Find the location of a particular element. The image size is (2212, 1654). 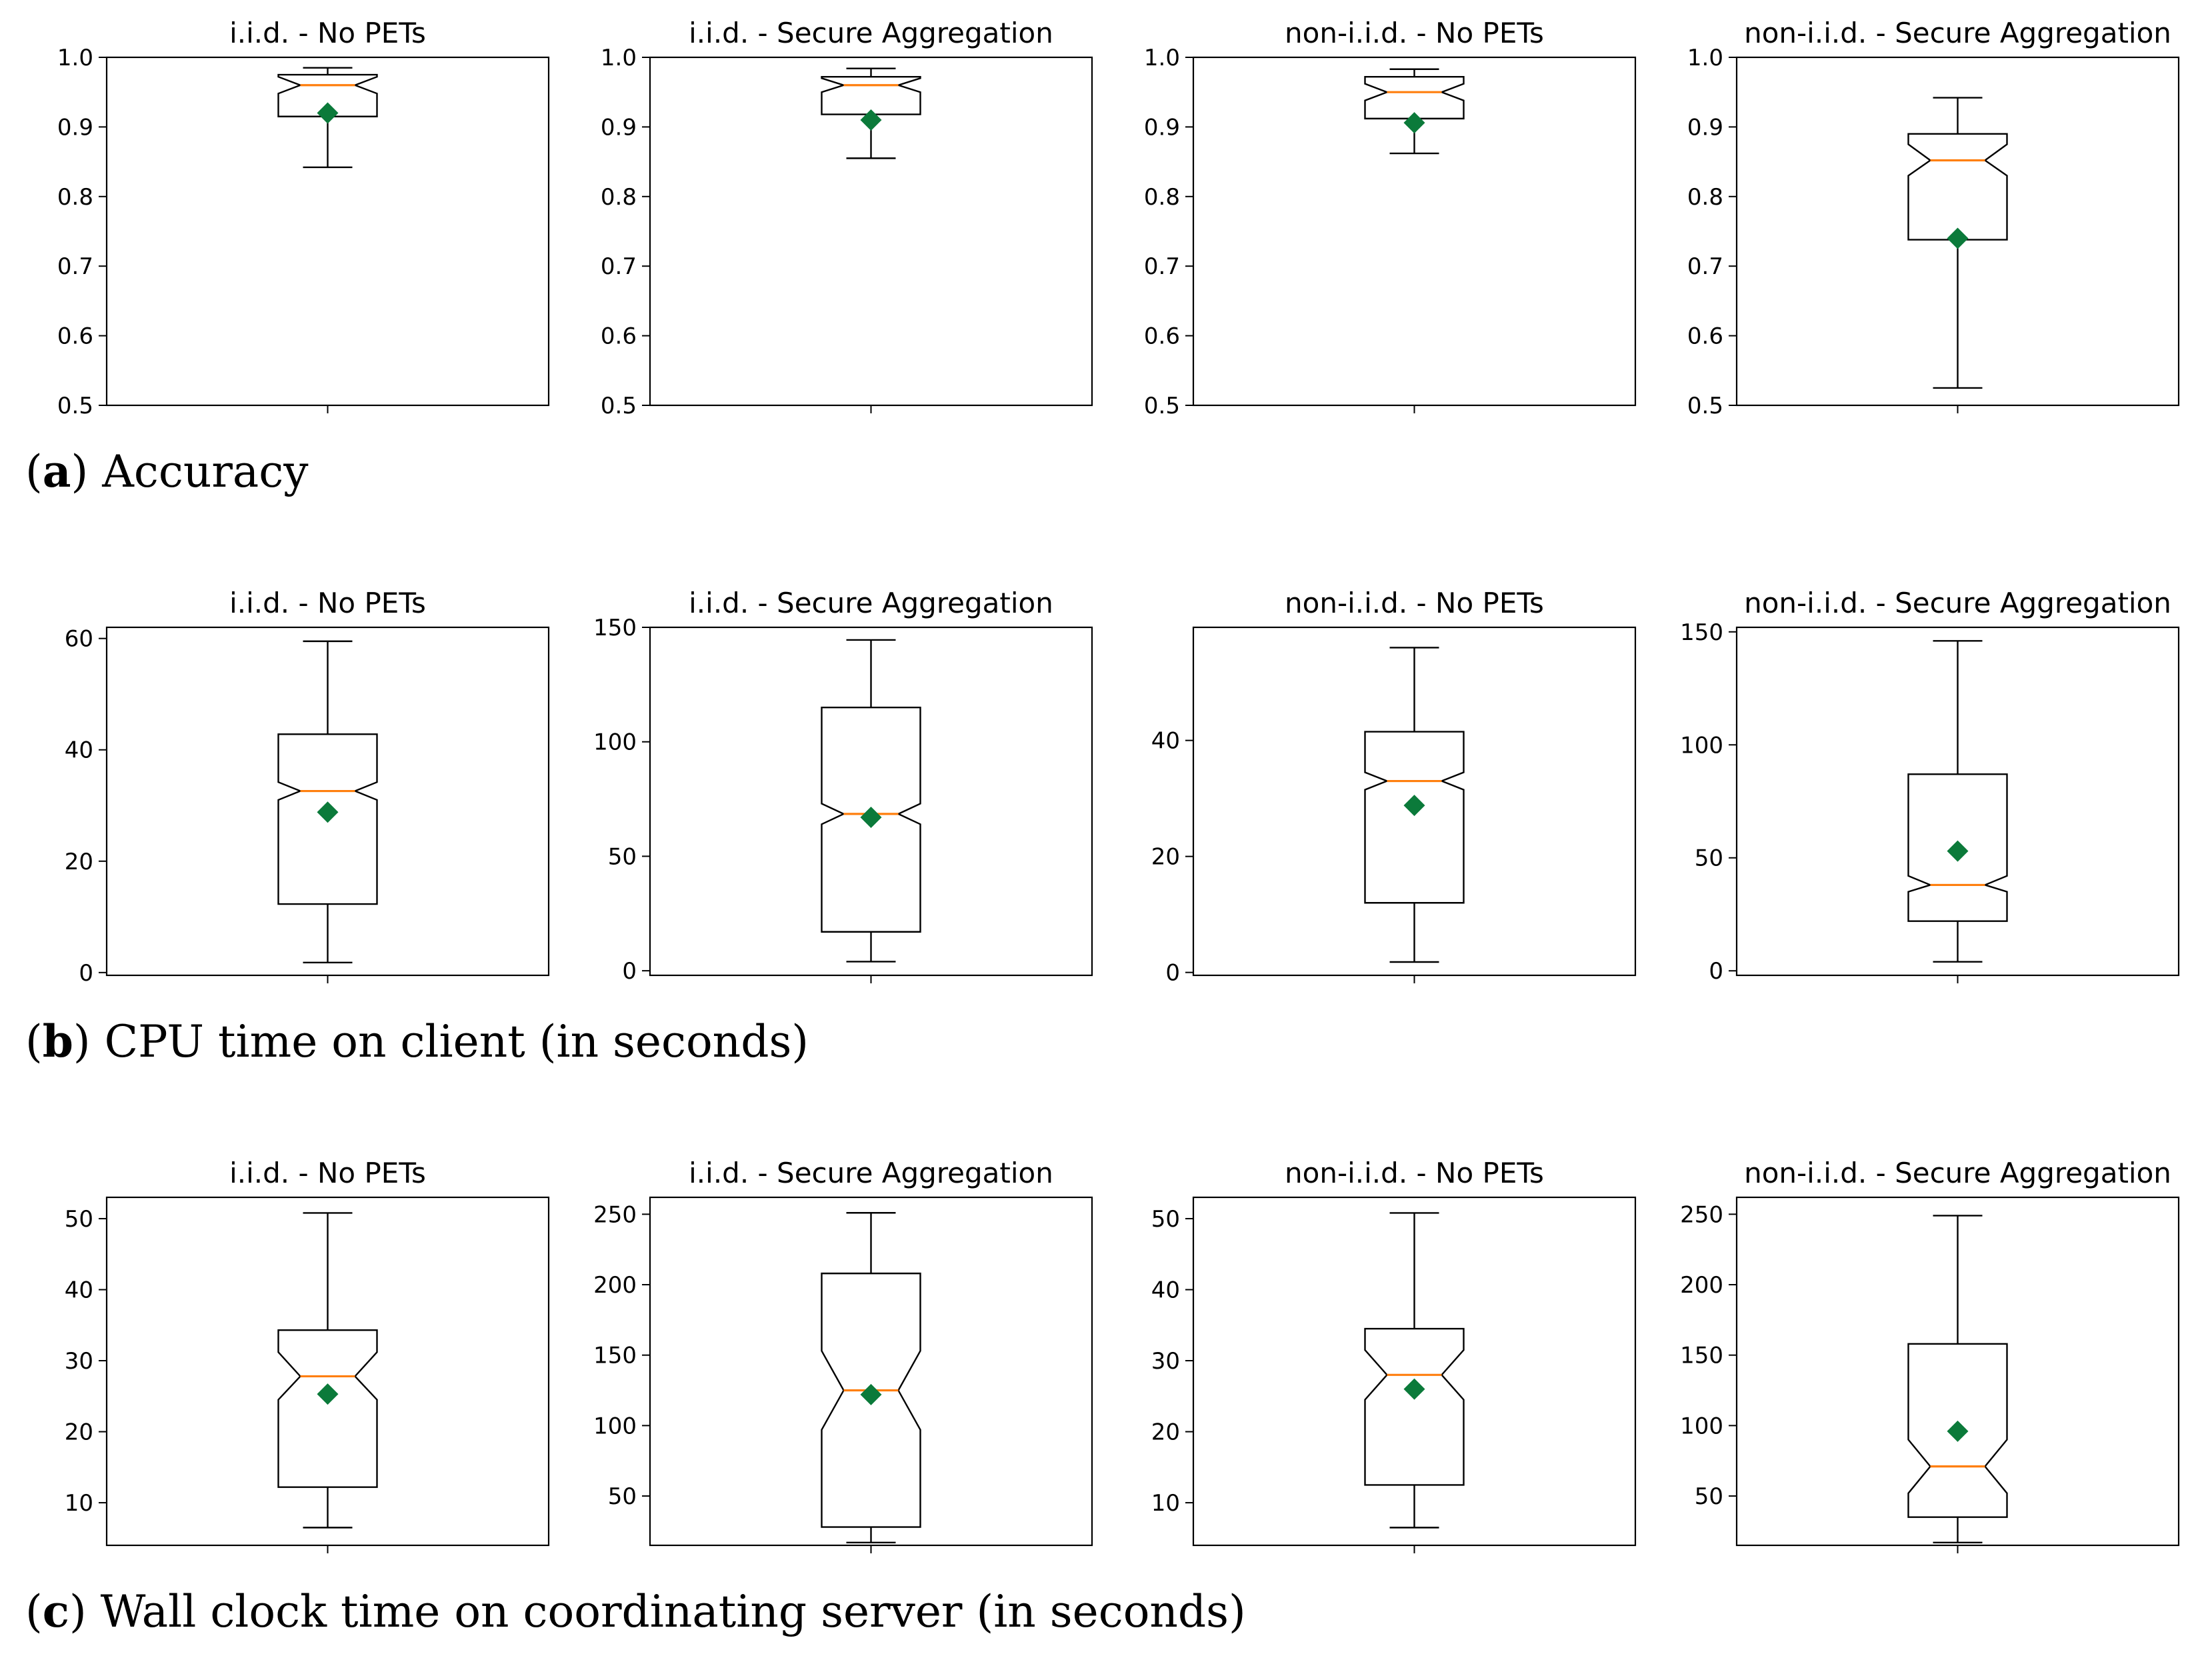

panel-b-4-title: non-i.i.d. - Secure Aggregation is located at coordinates (1957, 603).